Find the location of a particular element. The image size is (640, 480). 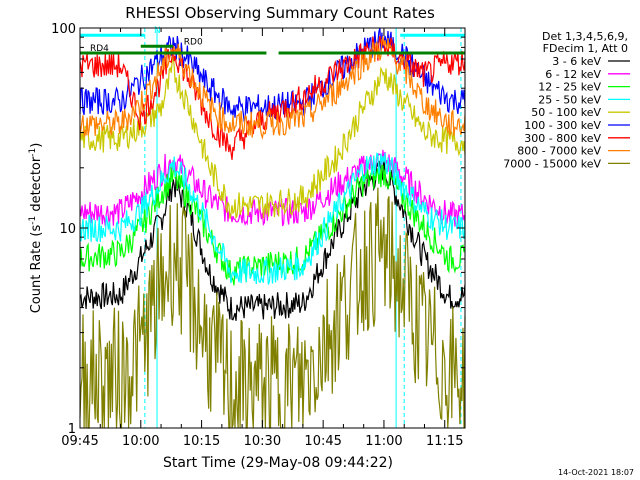

segment-bar-label: RD4 is located at coordinates (99, 49).